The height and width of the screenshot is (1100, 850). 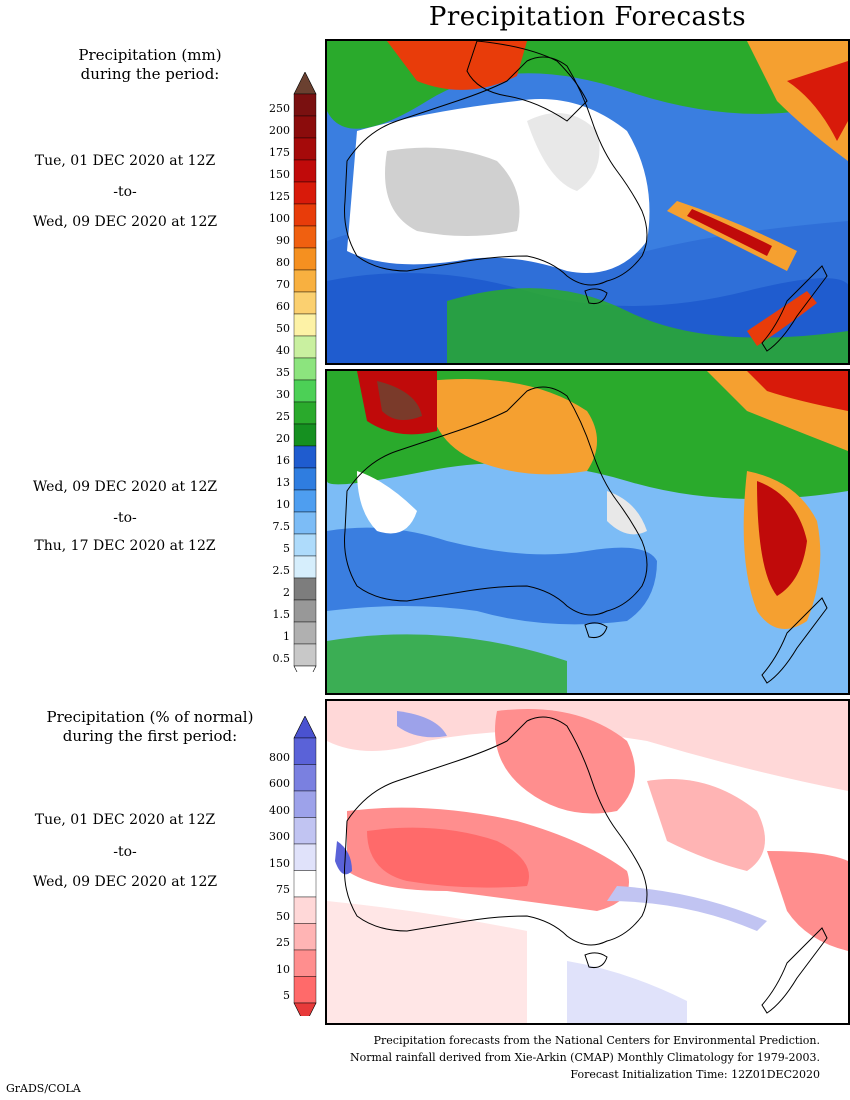 I want to click on panel1-to-date: Wed, 09 DEC 2020 at 12Z, so click(x=125, y=222).